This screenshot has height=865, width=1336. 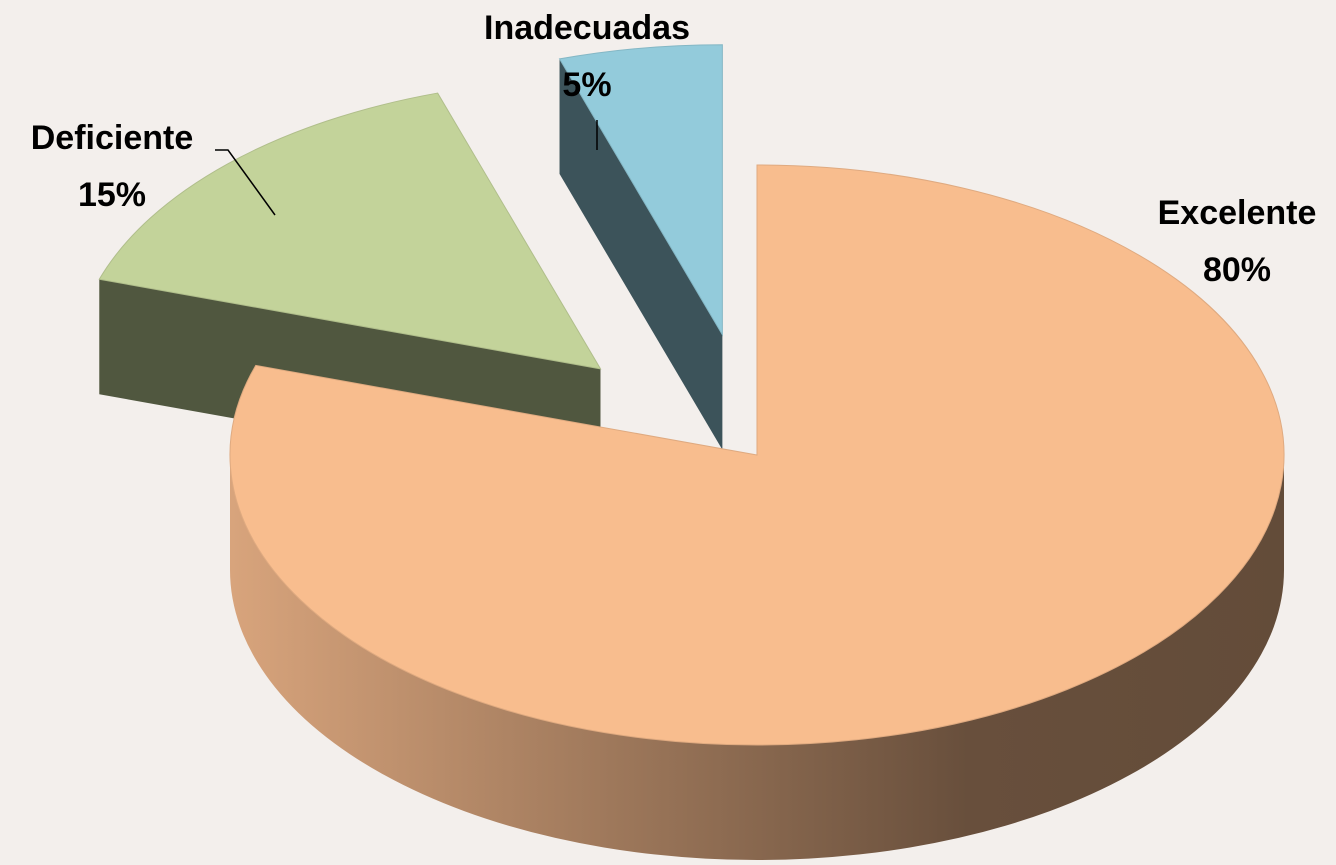 I want to click on data-label-name: Excelente, so click(x=1237, y=213).